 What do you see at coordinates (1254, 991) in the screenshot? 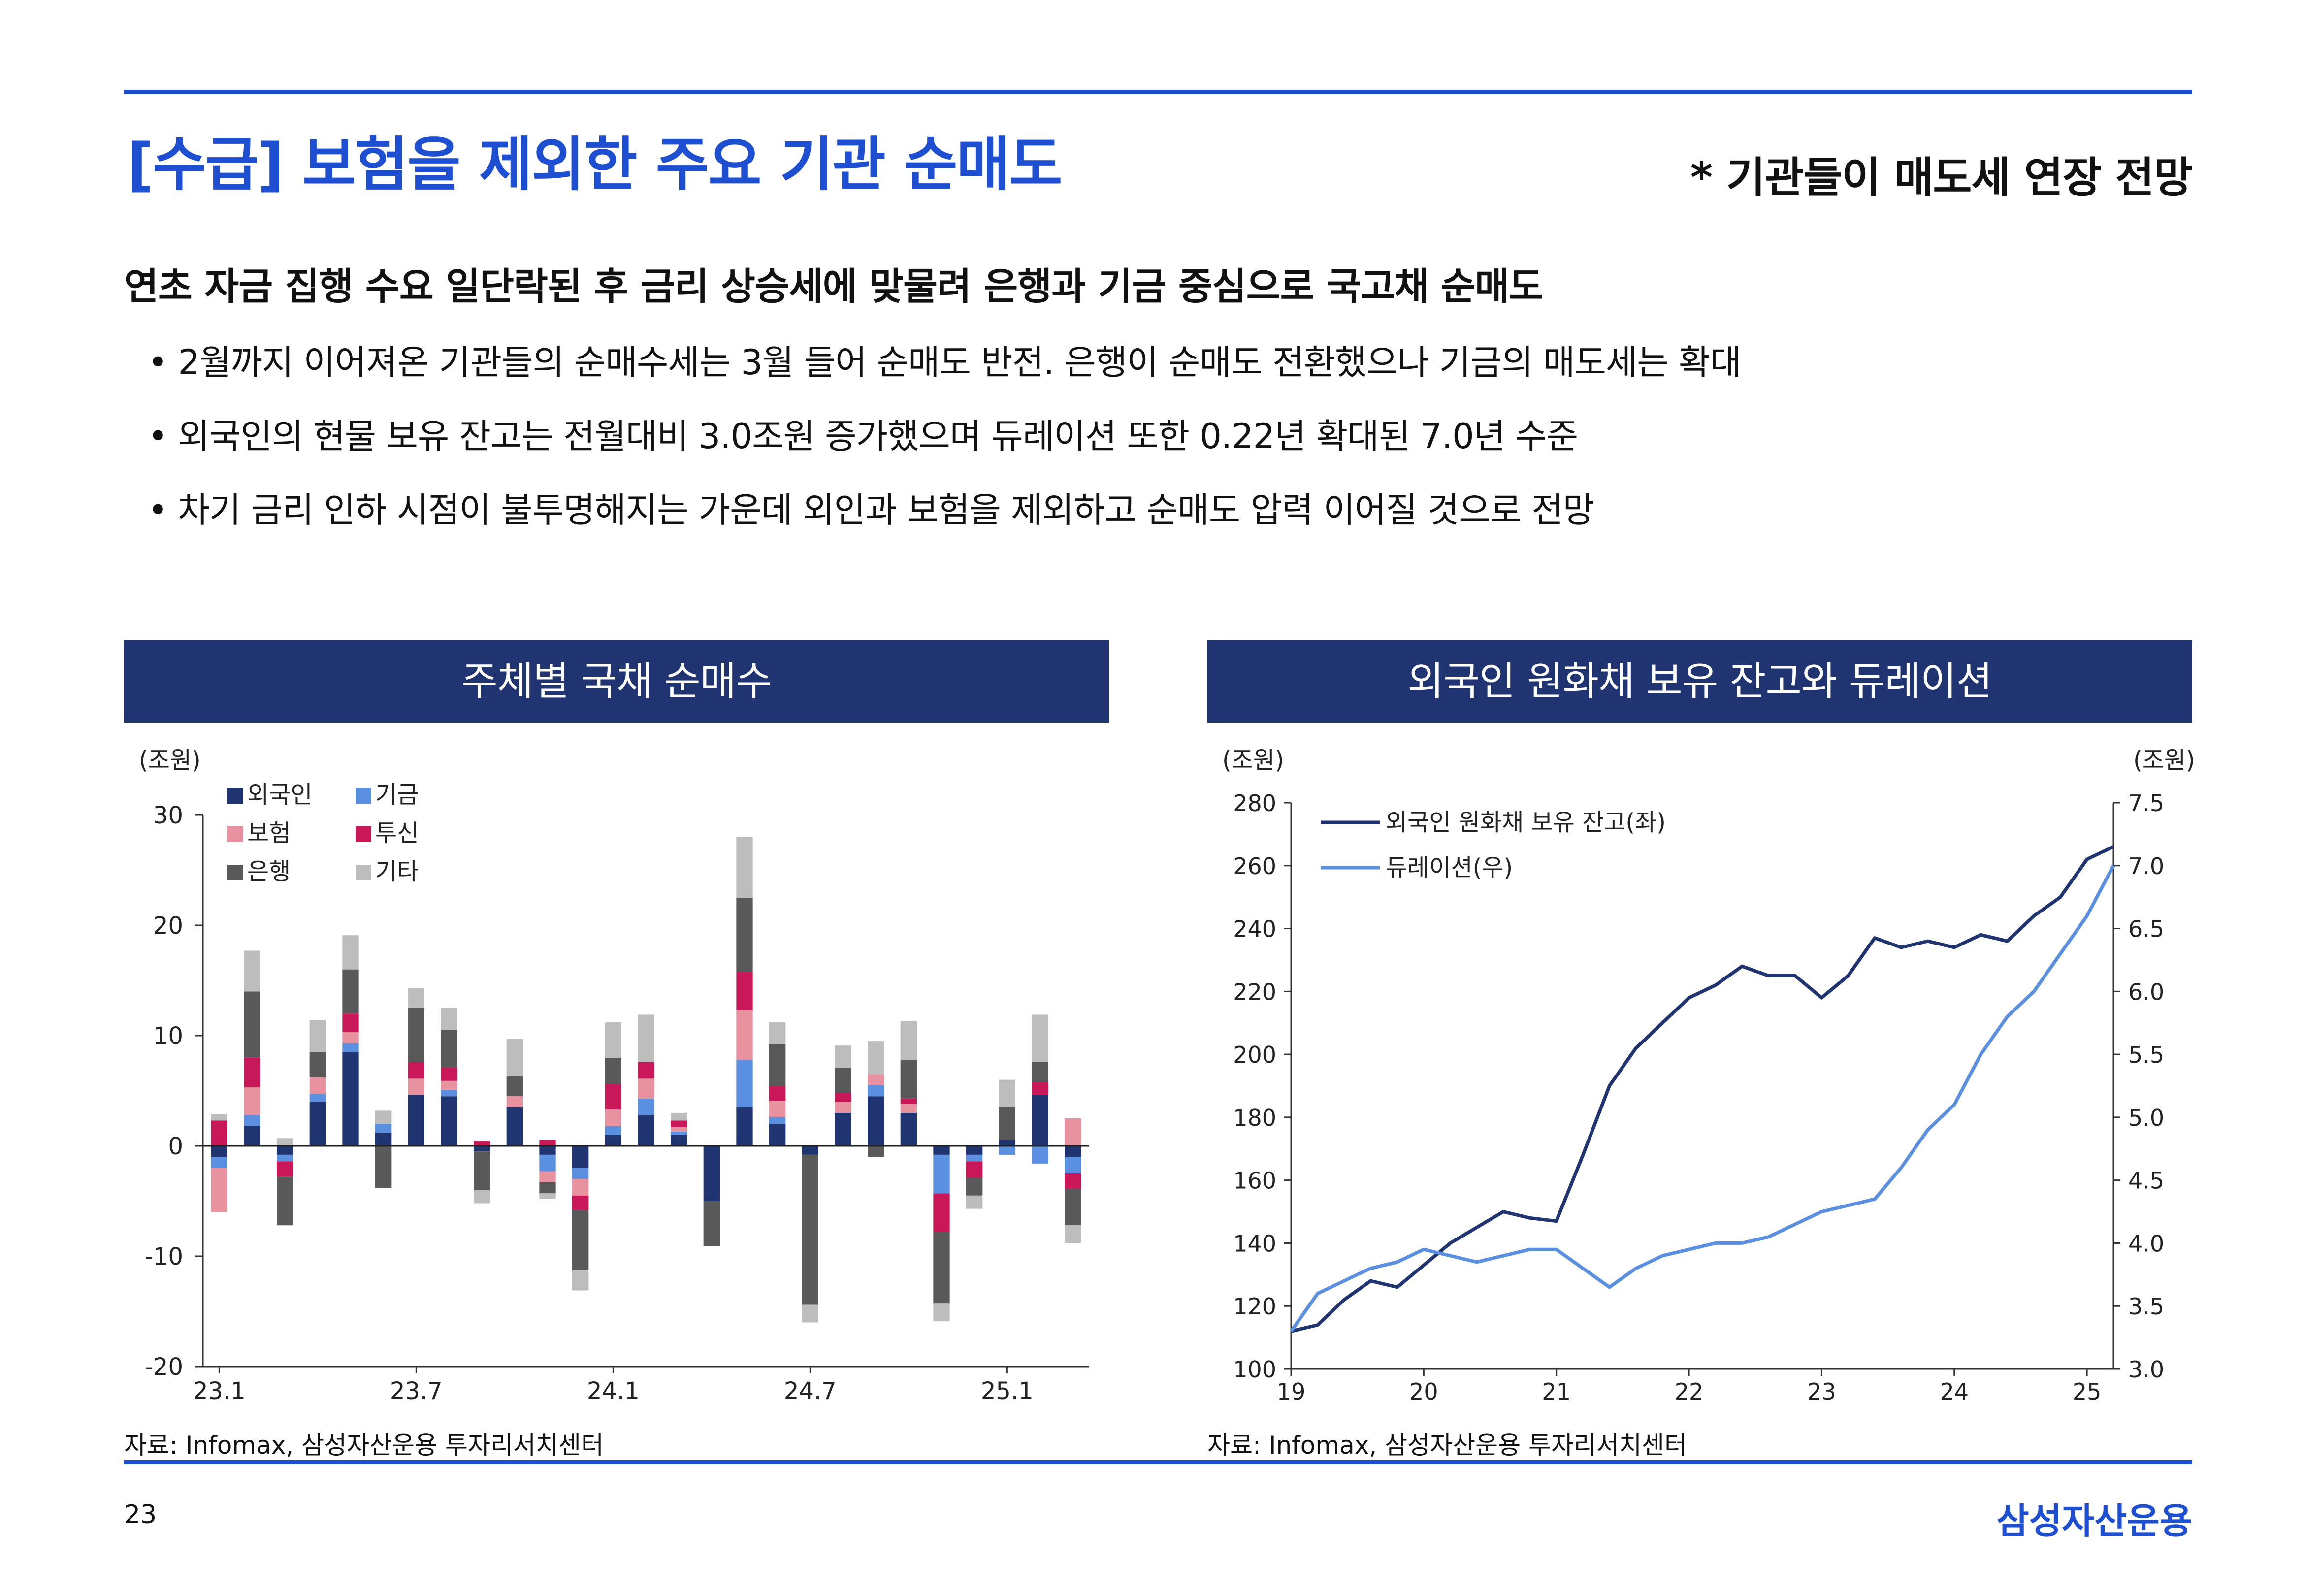
I see `left-tick-label: 220` at bounding box center [1254, 991].